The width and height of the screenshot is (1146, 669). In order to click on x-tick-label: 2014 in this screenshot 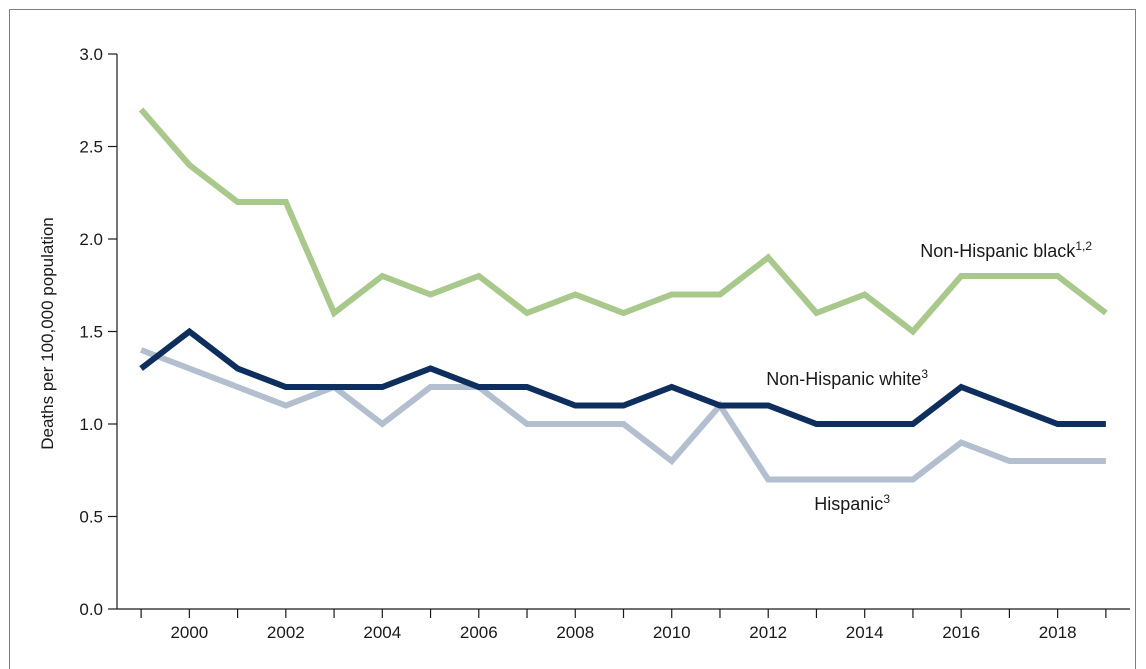, I will do `click(865, 632)`.